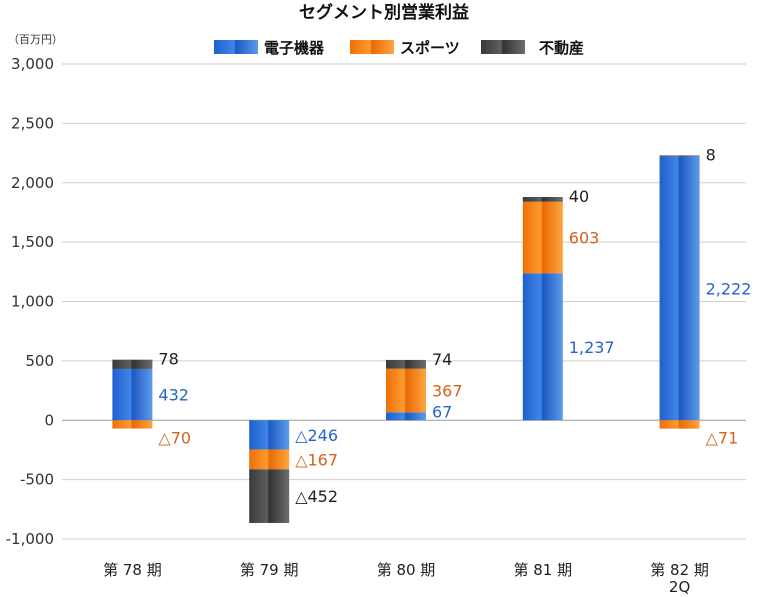 Image resolution: width=768 pixels, height=597 pixels. I want to click on y-tick-label: 500, so click(39, 361).